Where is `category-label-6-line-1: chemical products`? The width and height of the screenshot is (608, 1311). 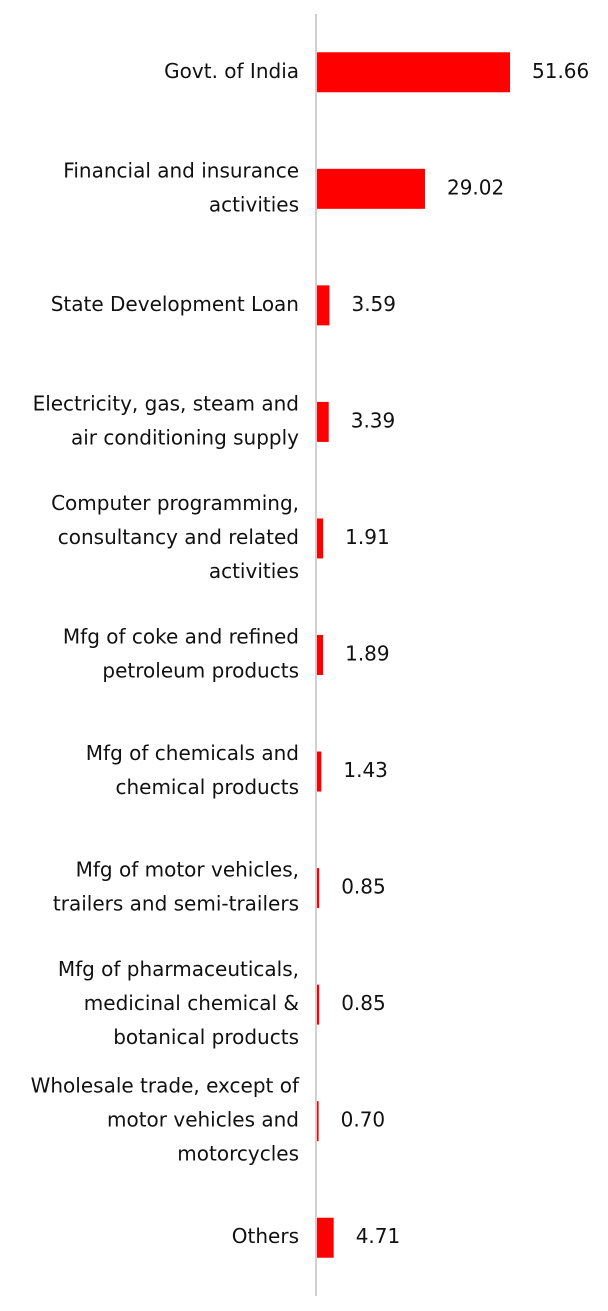
category-label-6-line-1: chemical products is located at coordinates (207, 787).